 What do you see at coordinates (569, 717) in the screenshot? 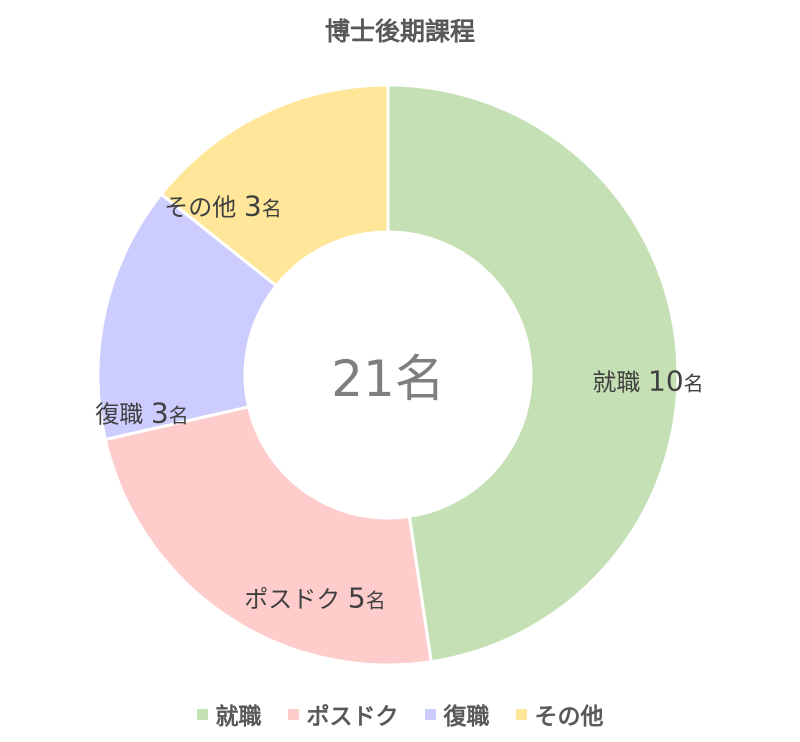
I see `legend-label: その他` at bounding box center [569, 717].